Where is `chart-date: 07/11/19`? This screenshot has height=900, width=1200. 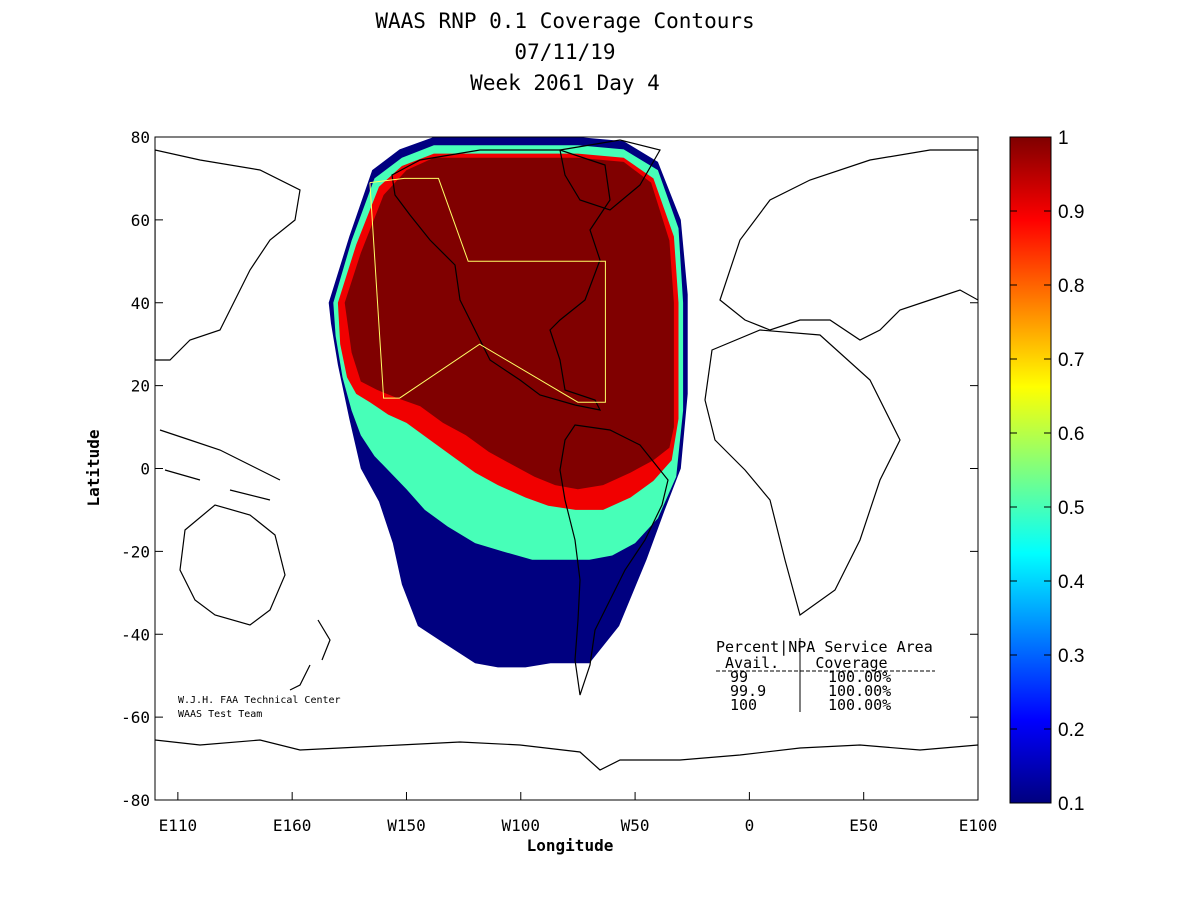 chart-date: 07/11/19 is located at coordinates (565, 52).